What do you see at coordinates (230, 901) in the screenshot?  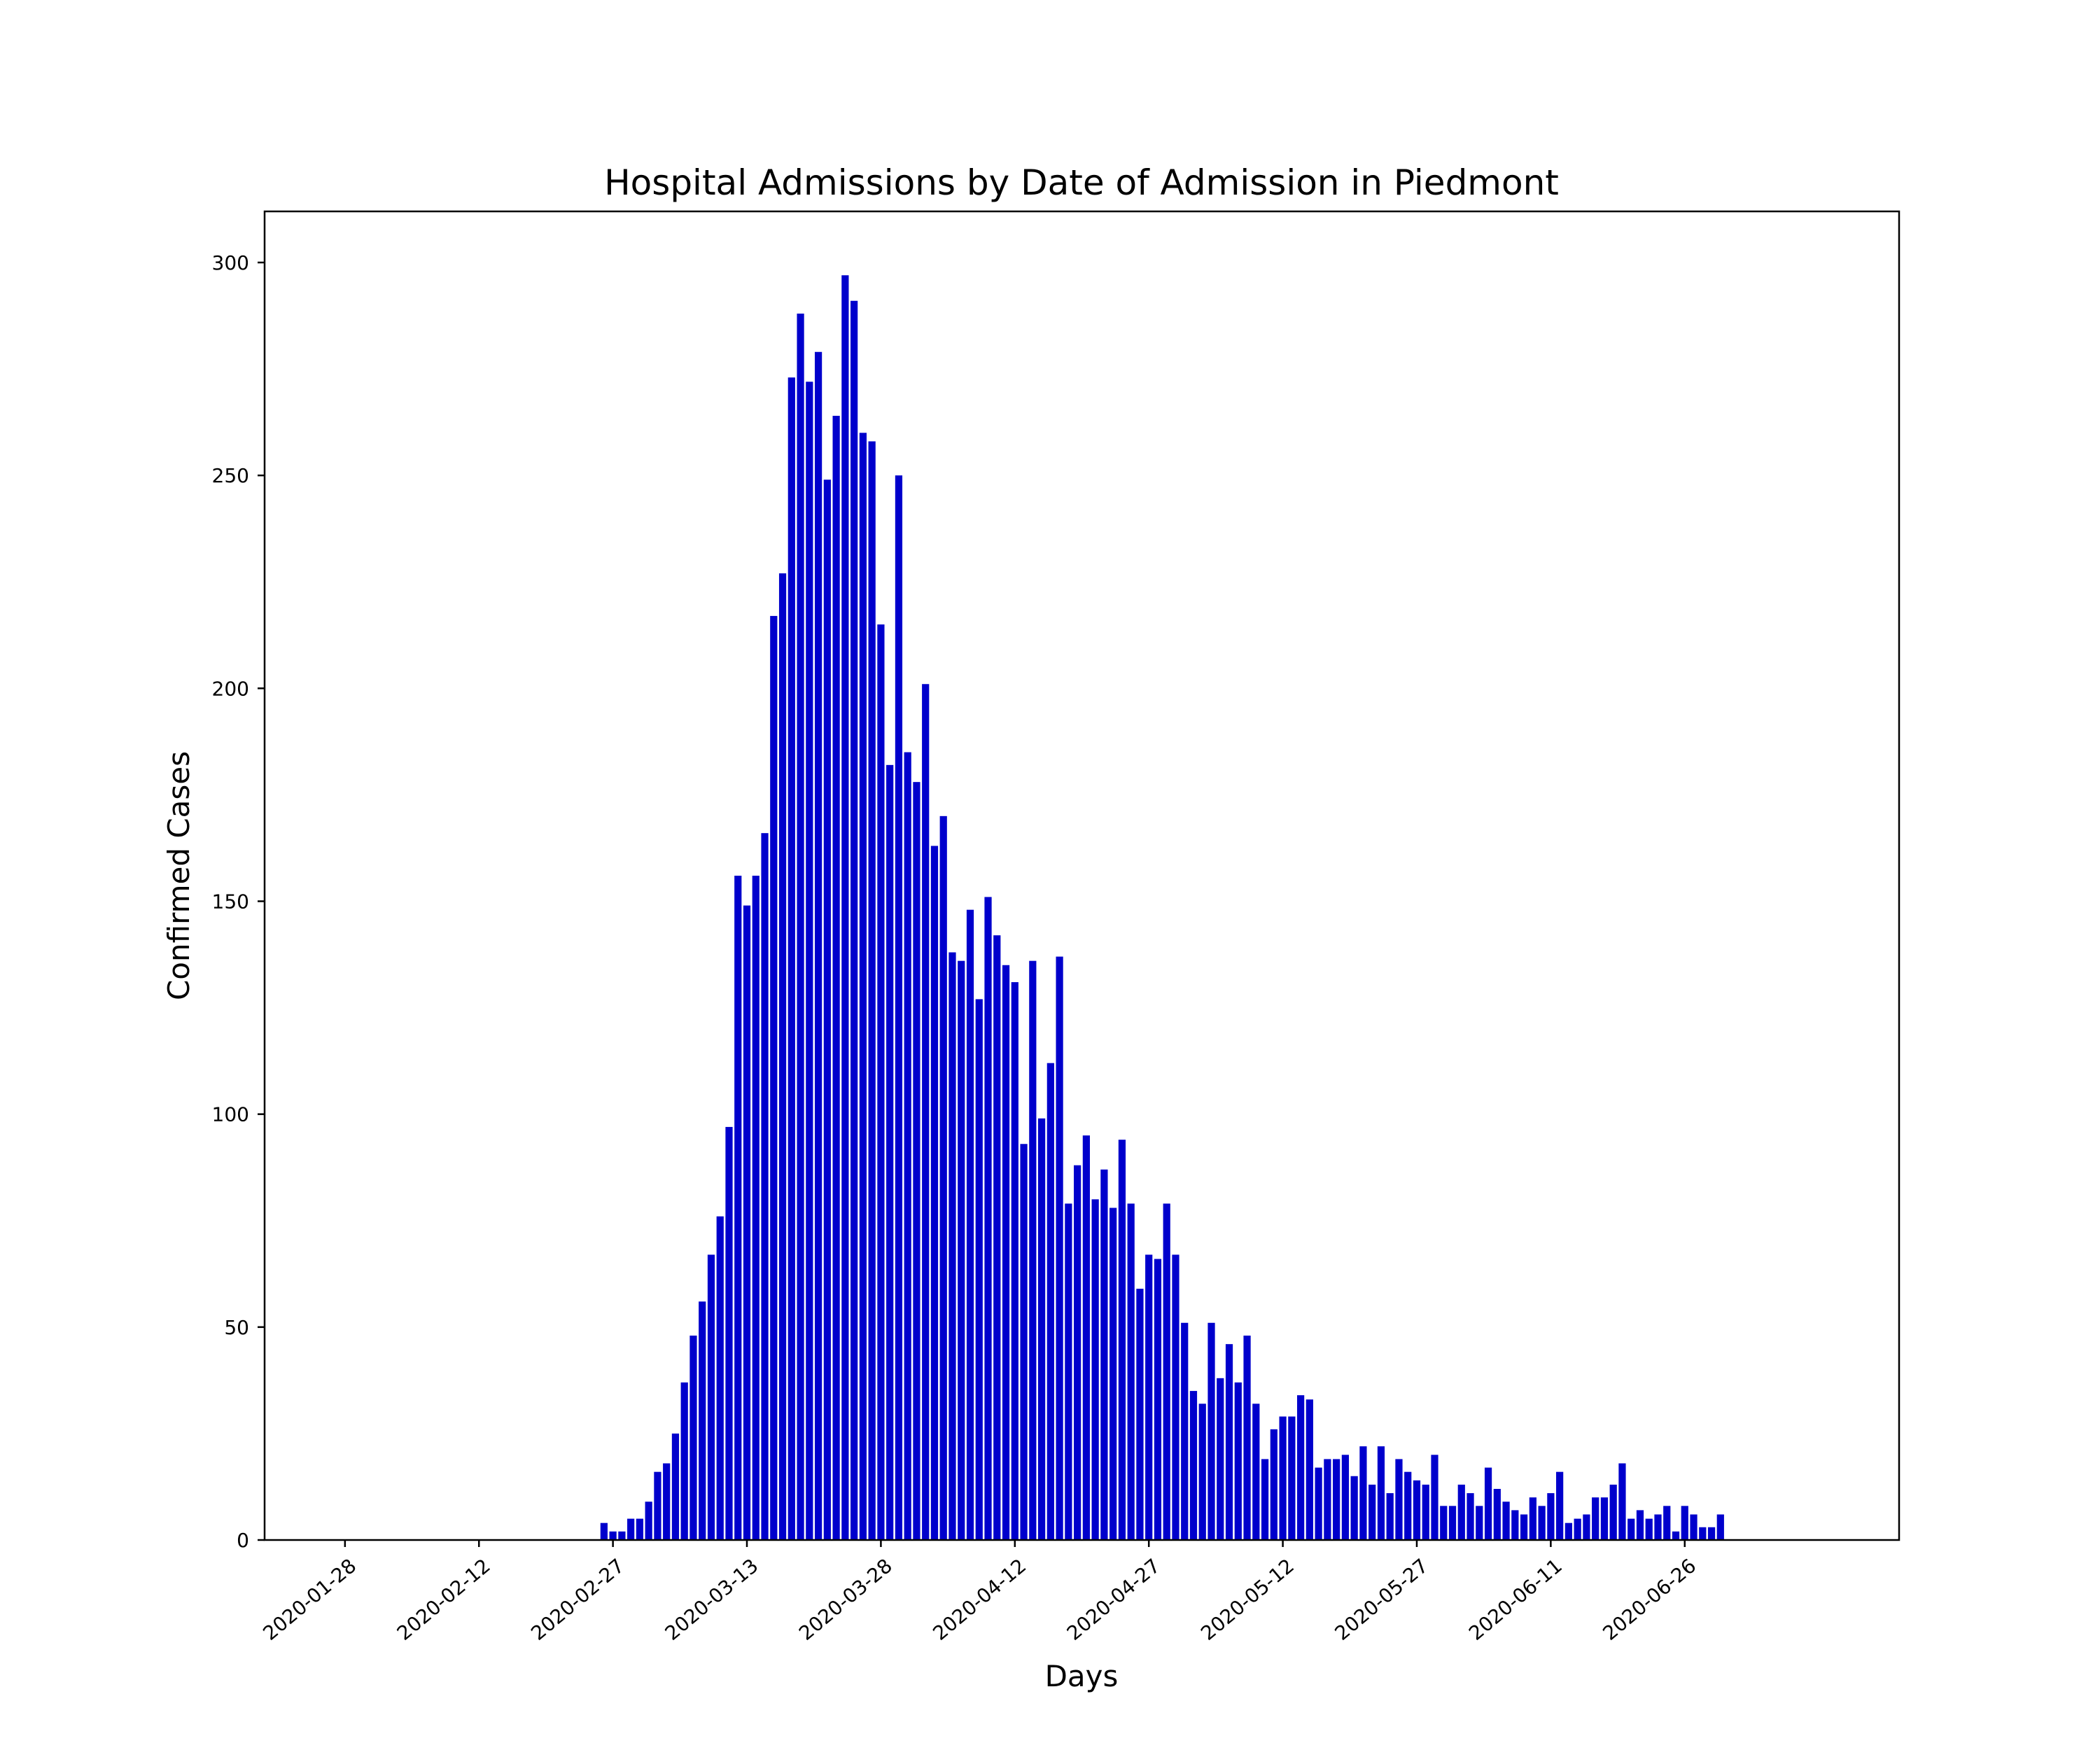 I see `y-tick-label: 150` at bounding box center [230, 901].